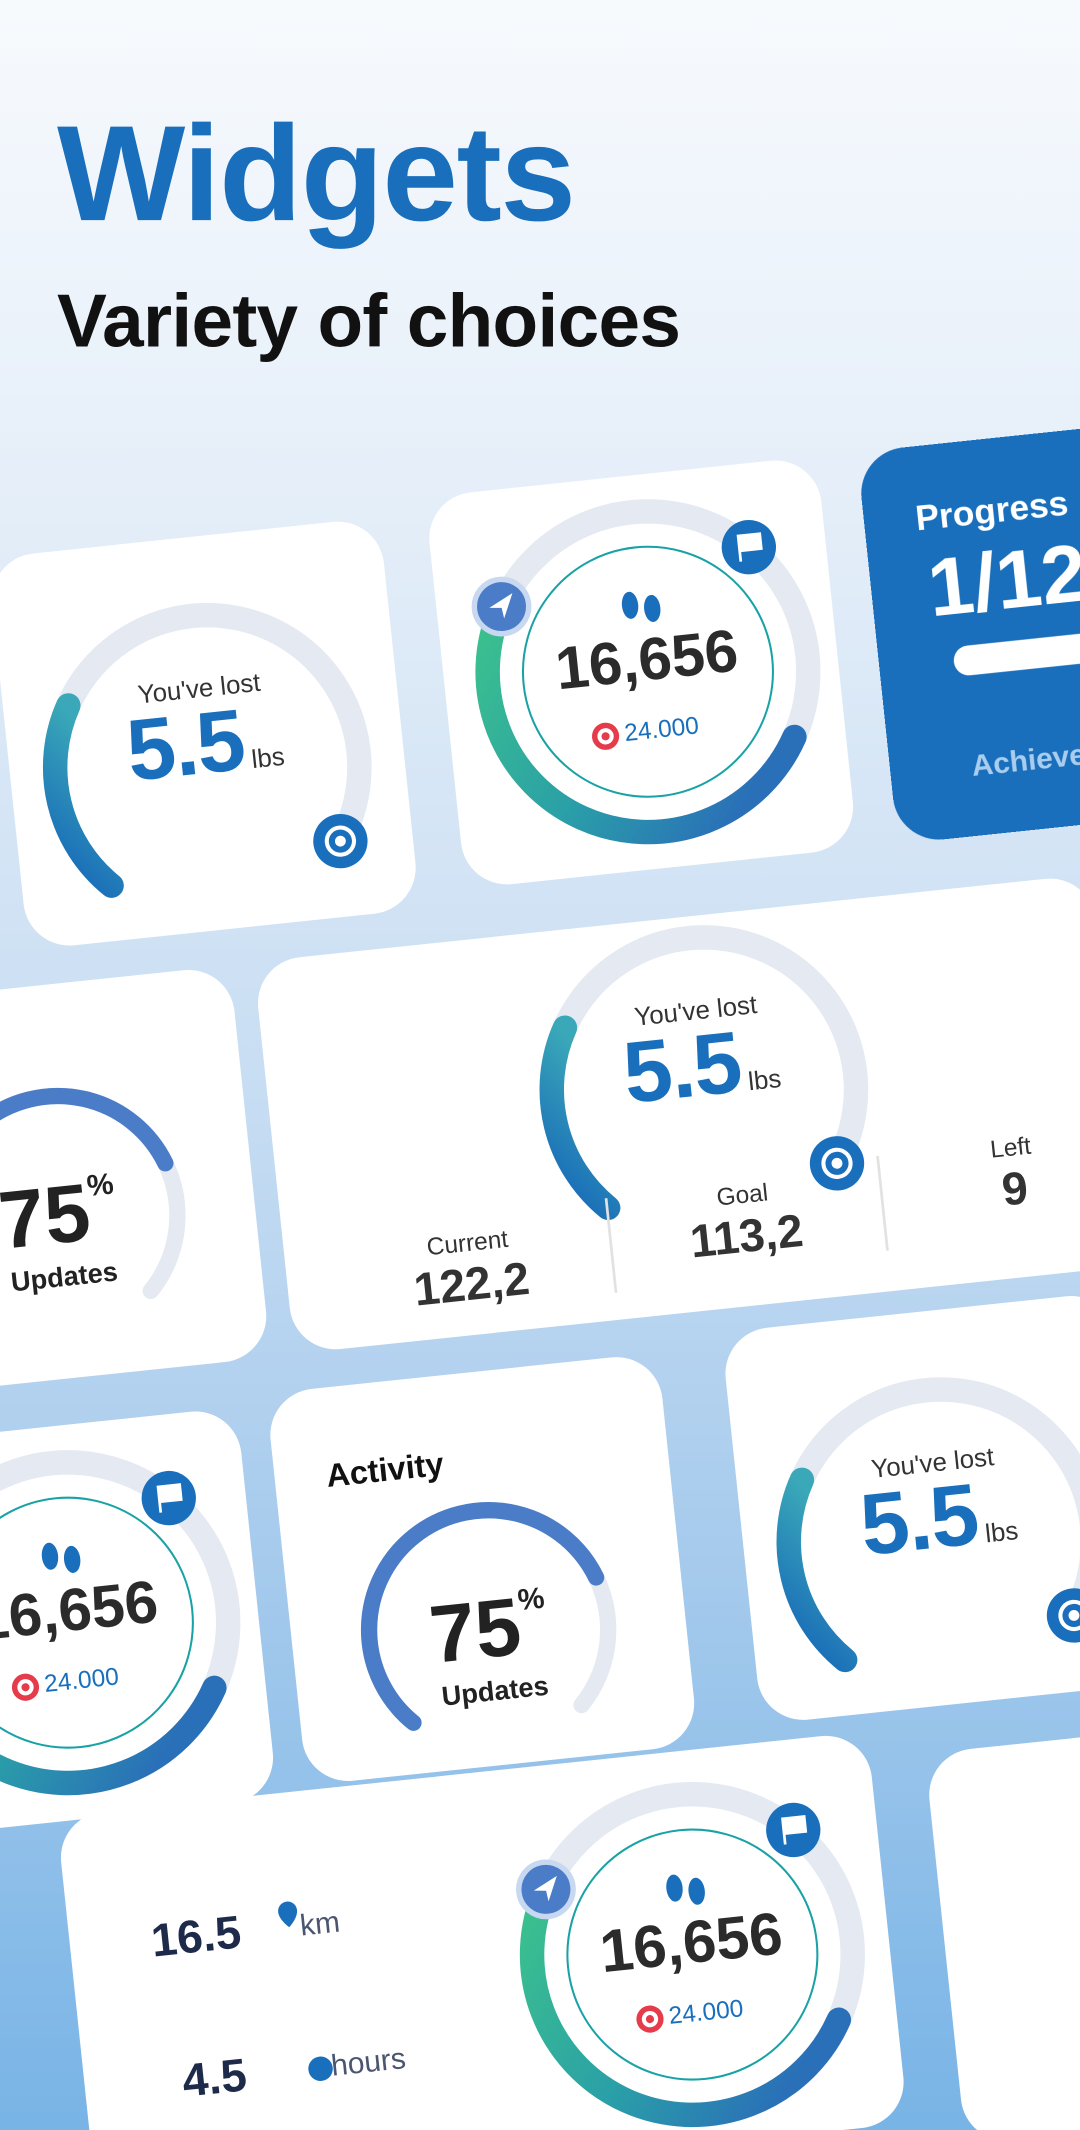  What do you see at coordinates (214, 2078) in the screenshot?
I see `distance-value: 4.5` at bounding box center [214, 2078].